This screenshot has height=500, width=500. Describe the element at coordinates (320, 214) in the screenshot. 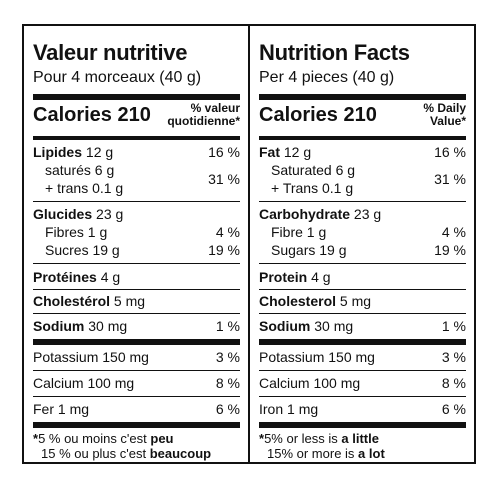

I see `carbohydrate-row: Carbohydrate 23 g` at that location.